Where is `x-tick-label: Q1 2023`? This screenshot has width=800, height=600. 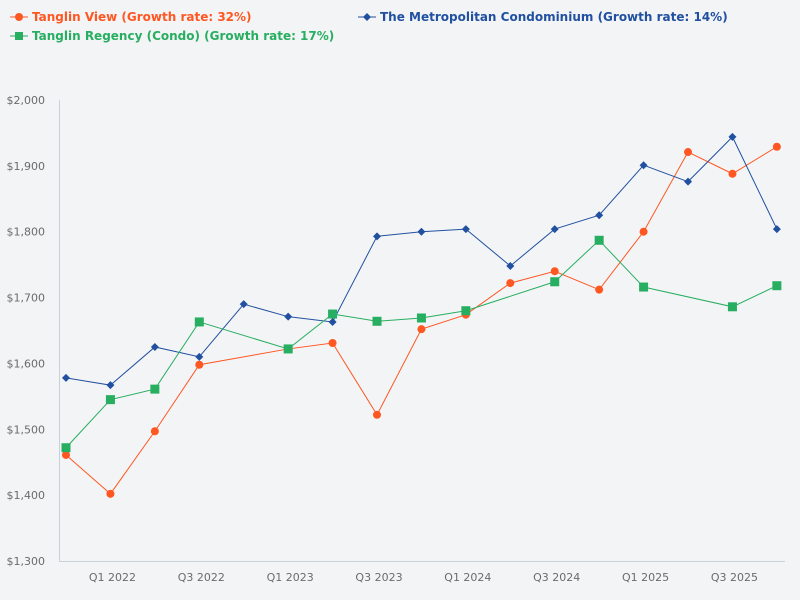
x-tick-label: Q1 2023 is located at coordinates (290, 577).